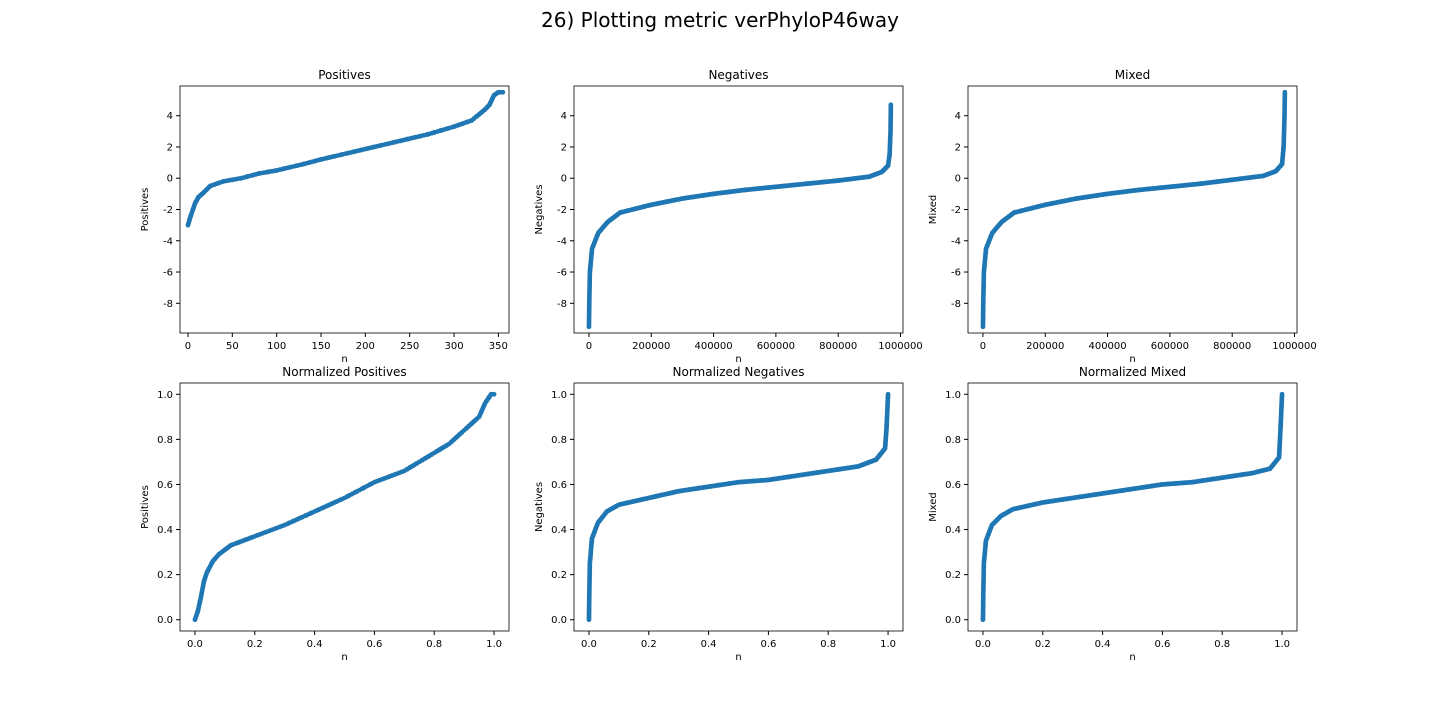  Describe the element at coordinates (409, 346) in the screenshot. I see `x-tick-label: 250` at that location.